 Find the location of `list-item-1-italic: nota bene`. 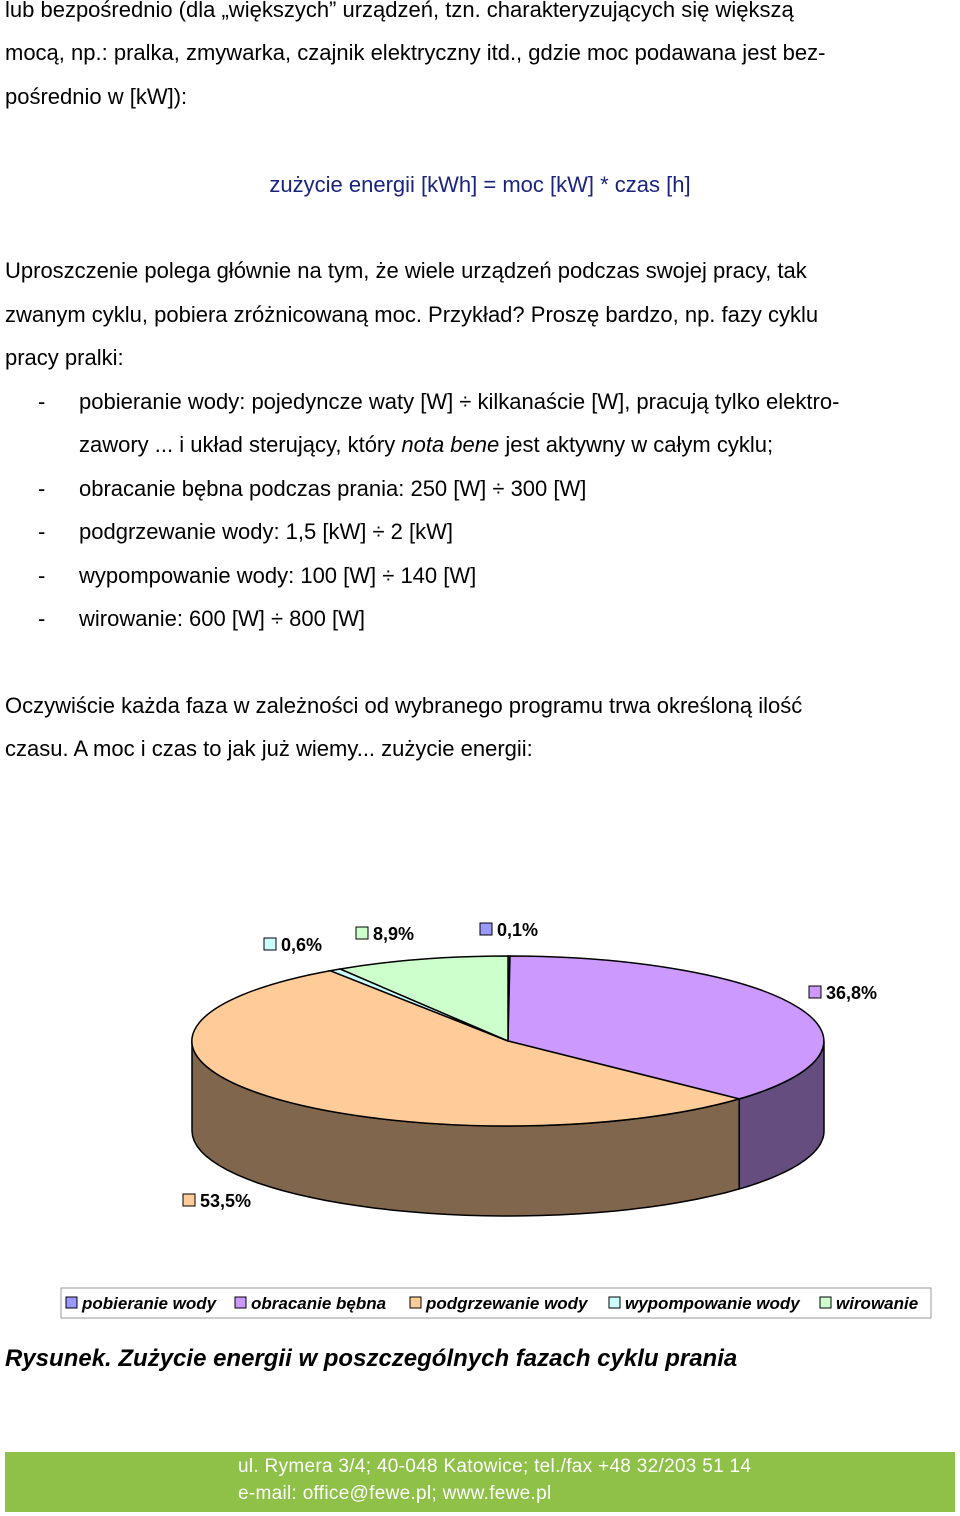

list-item-1-italic: nota bene is located at coordinates (450, 444).